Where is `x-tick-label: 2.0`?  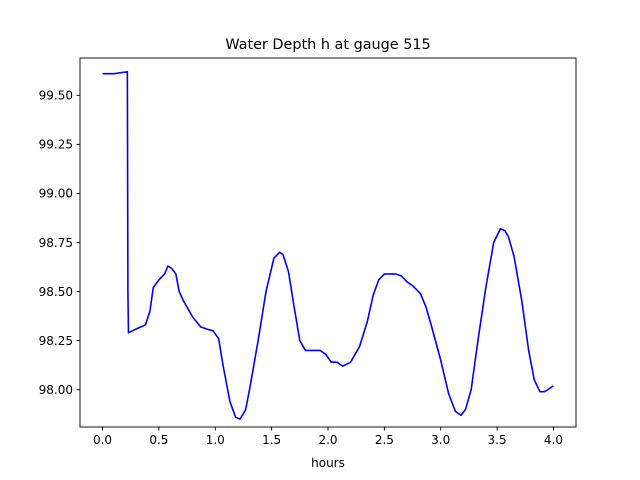 x-tick-label: 2.0 is located at coordinates (327, 440).